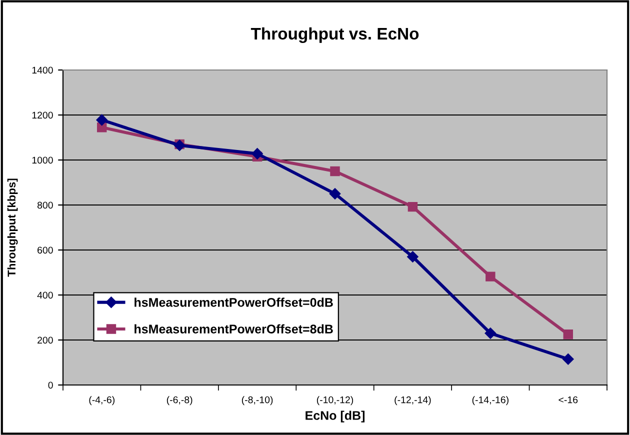 The height and width of the screenshot is (435, 630). Describe the element at coordinates (179, 401) in the screenshot. I see `x-tick-label: (-6,-8)` at that location.